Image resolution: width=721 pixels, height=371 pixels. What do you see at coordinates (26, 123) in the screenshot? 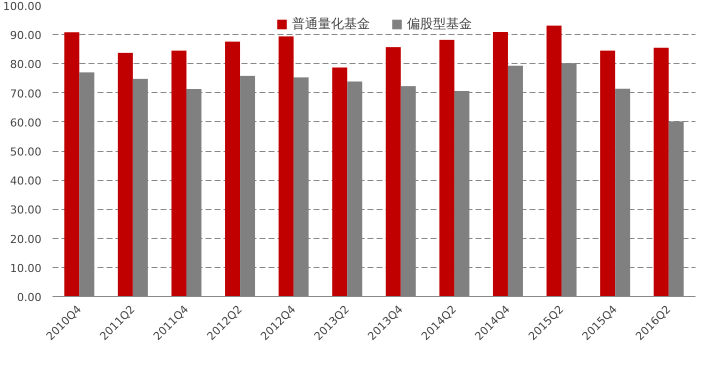
I see `y-tick-label: 60.00` at bounding box center [26, 123].